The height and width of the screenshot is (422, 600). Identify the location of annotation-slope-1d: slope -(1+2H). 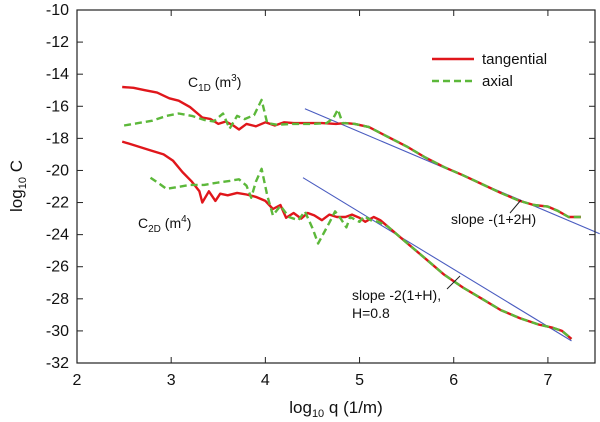
(493, 219).